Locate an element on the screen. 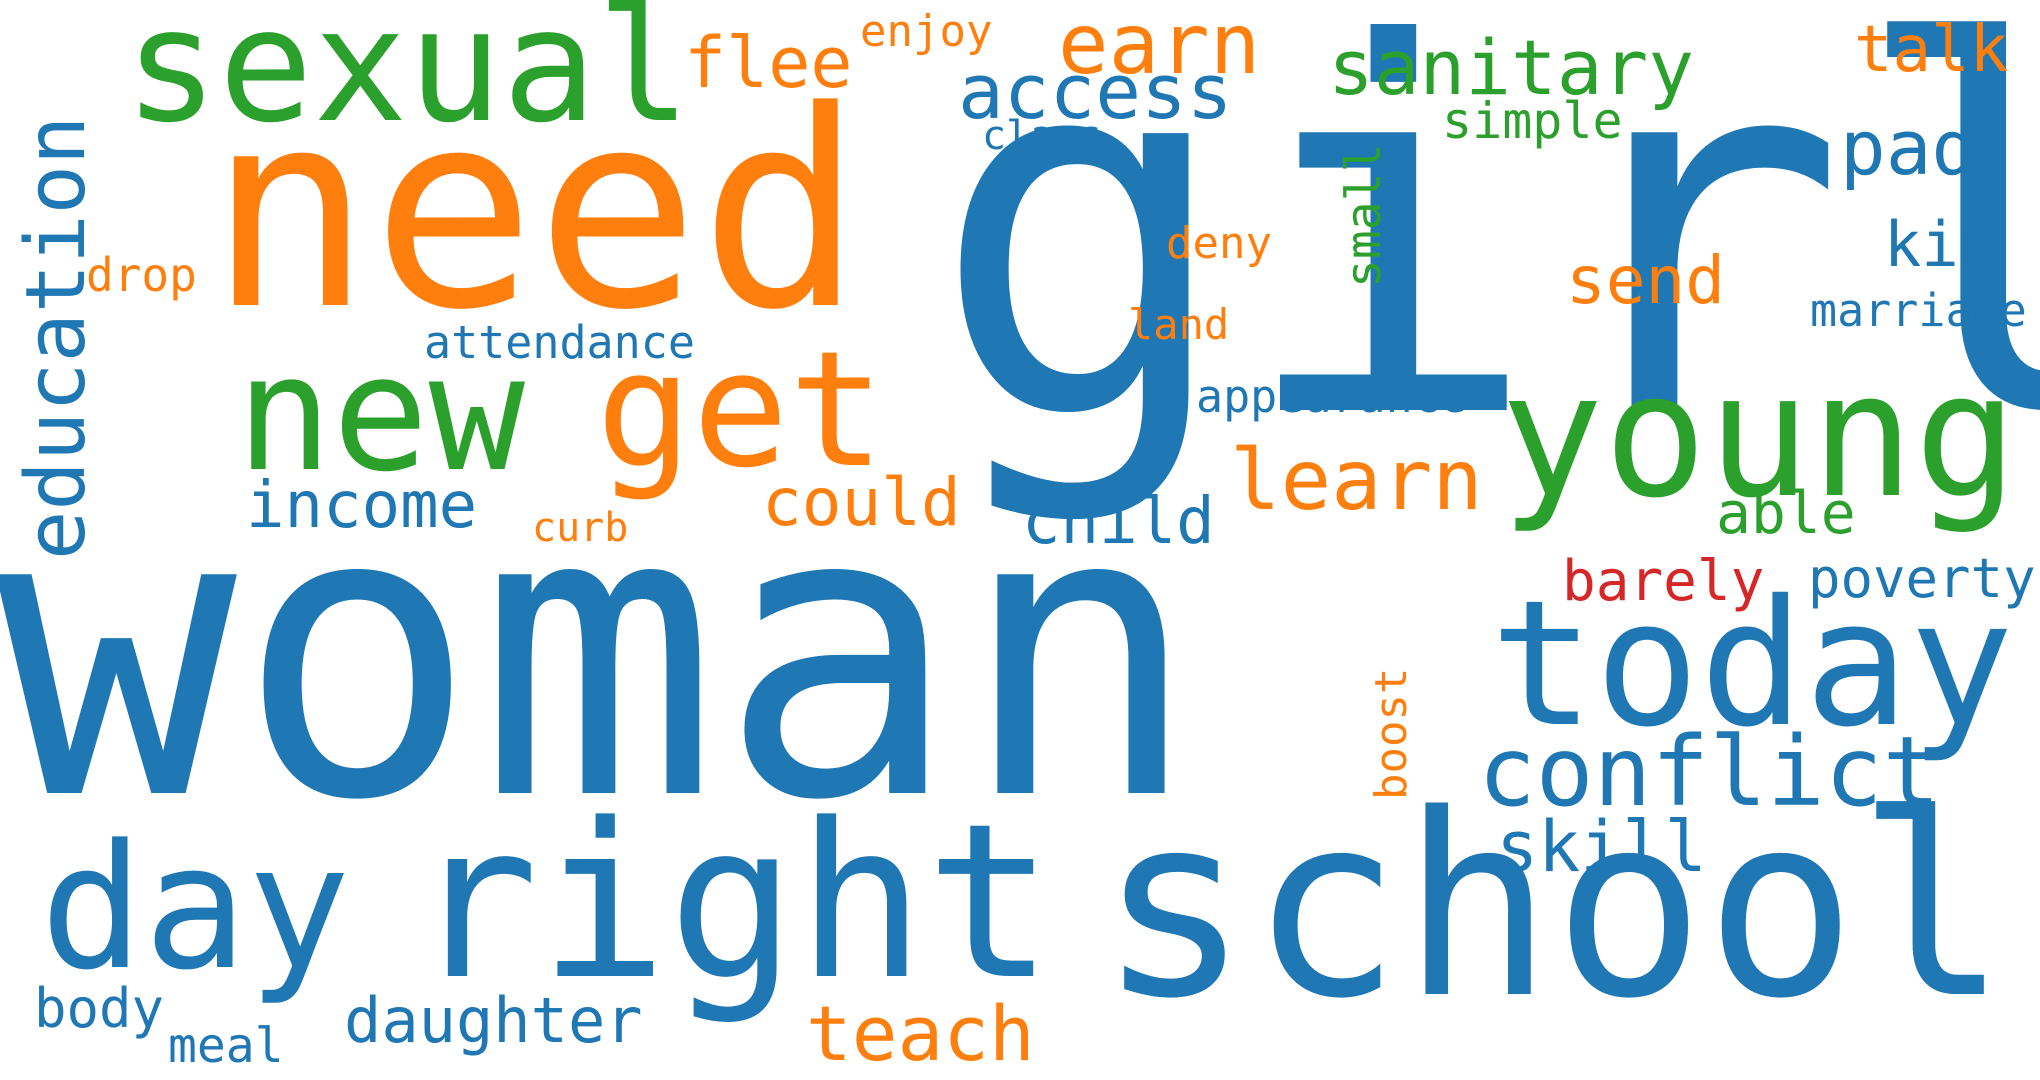  word-appearance: appearance is located at coordinates (1331, 396).